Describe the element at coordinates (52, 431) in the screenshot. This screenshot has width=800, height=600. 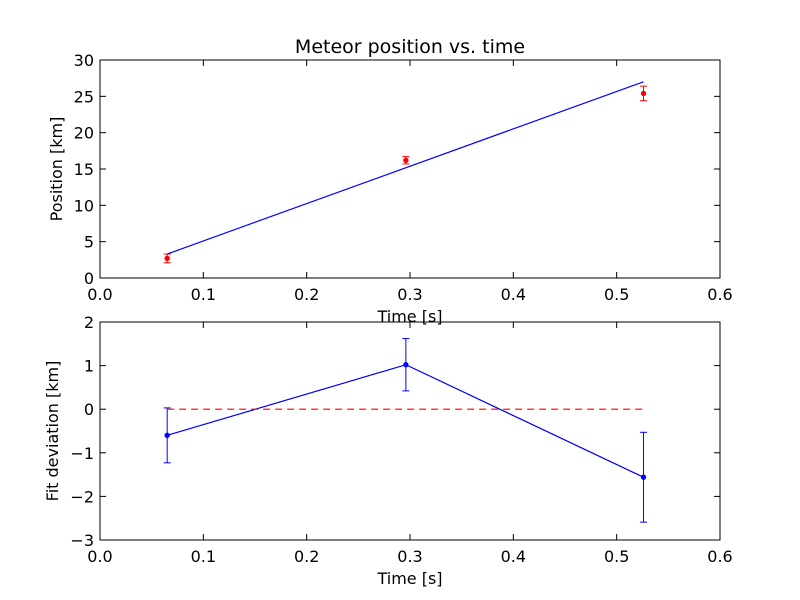
I see `y-axis-label: Fit deviation [km]` at that location.